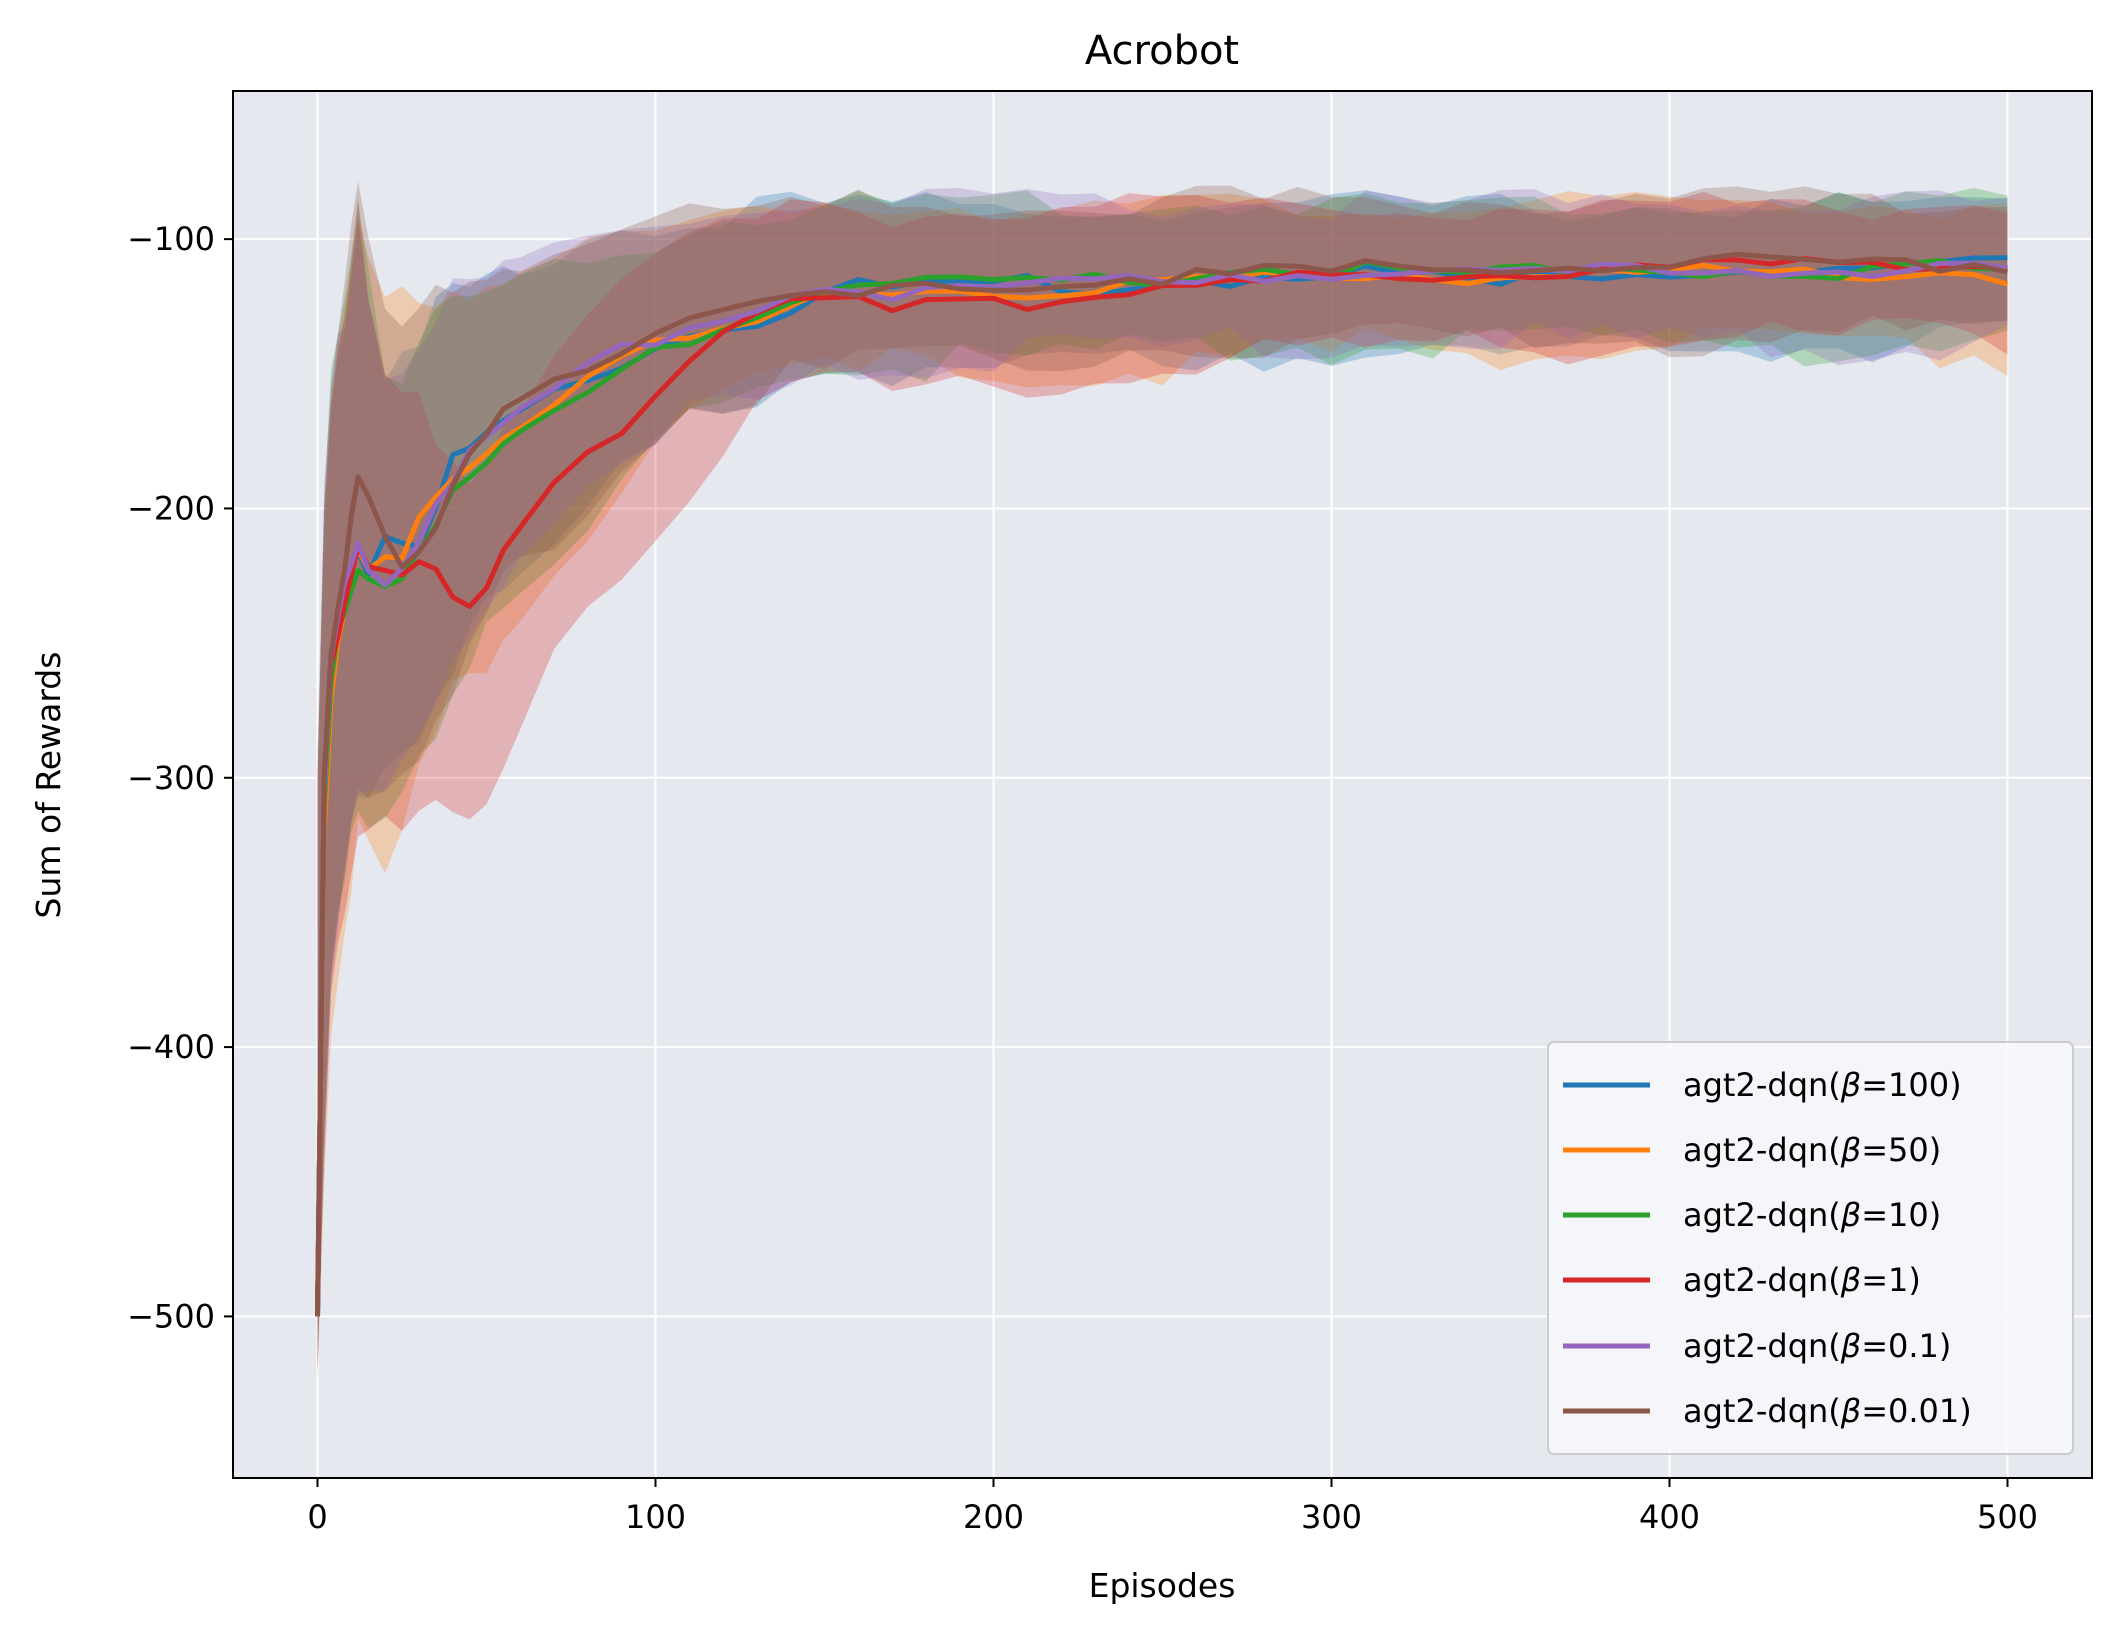 The width and height of the screenshot is (2122, 1638). What do you see at coordinates (171, 1047) in the screenshot?
I see `y-tick-label: −400` at bounding box center [171, 1047].